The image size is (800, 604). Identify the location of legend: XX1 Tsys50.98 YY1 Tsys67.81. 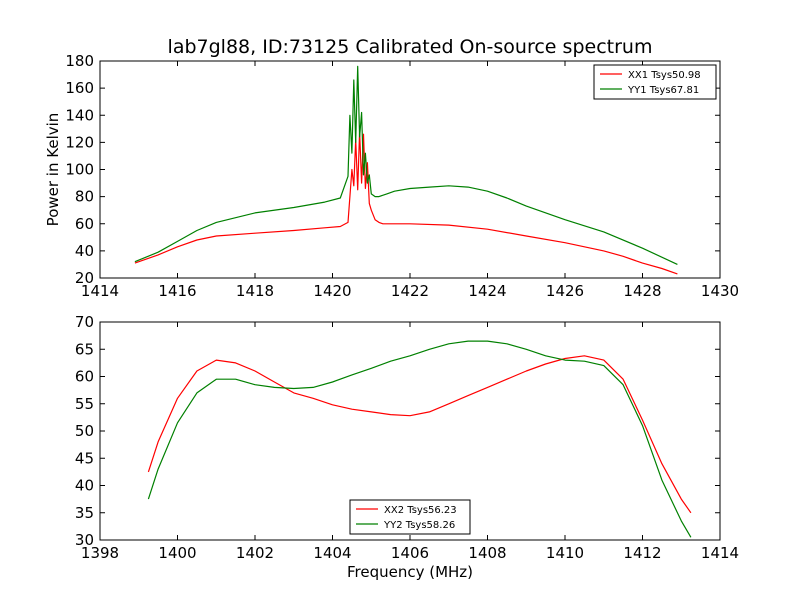
(655, 82).